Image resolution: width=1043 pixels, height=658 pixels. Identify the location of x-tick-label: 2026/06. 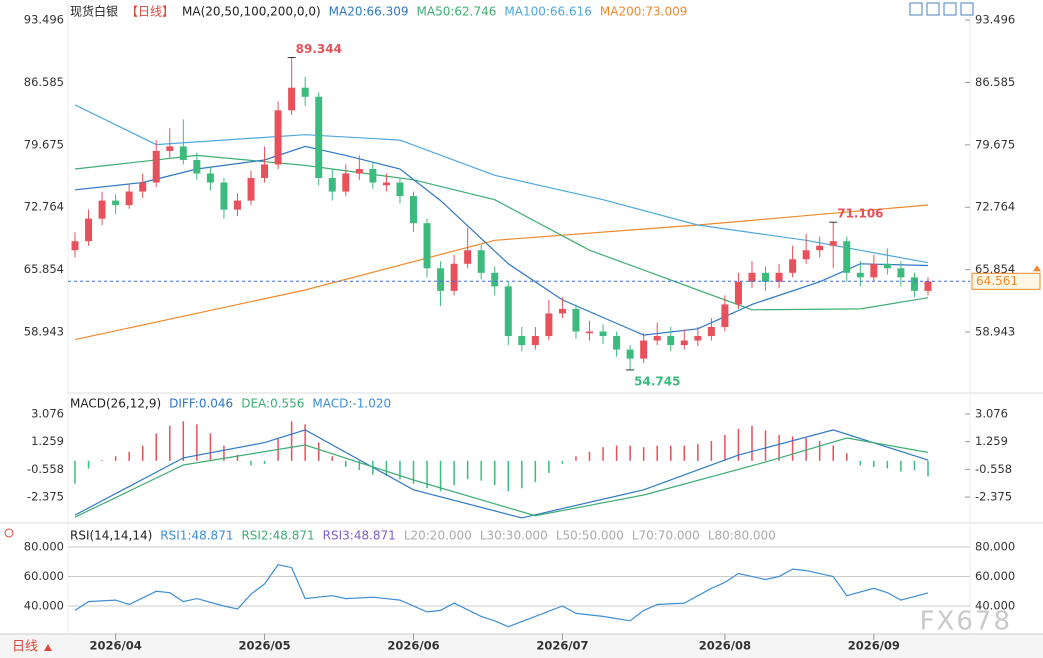
(413, 646).